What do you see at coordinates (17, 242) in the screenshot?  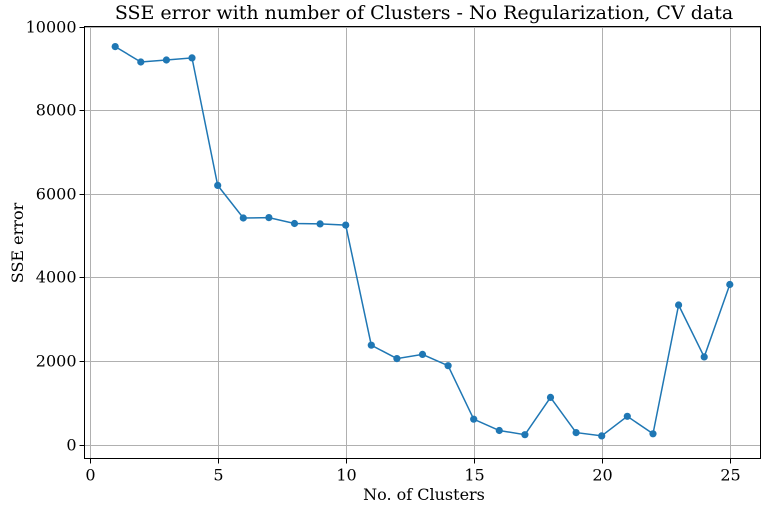 I see `y-axis-label: SSE error` at bounding box center [17, 242].